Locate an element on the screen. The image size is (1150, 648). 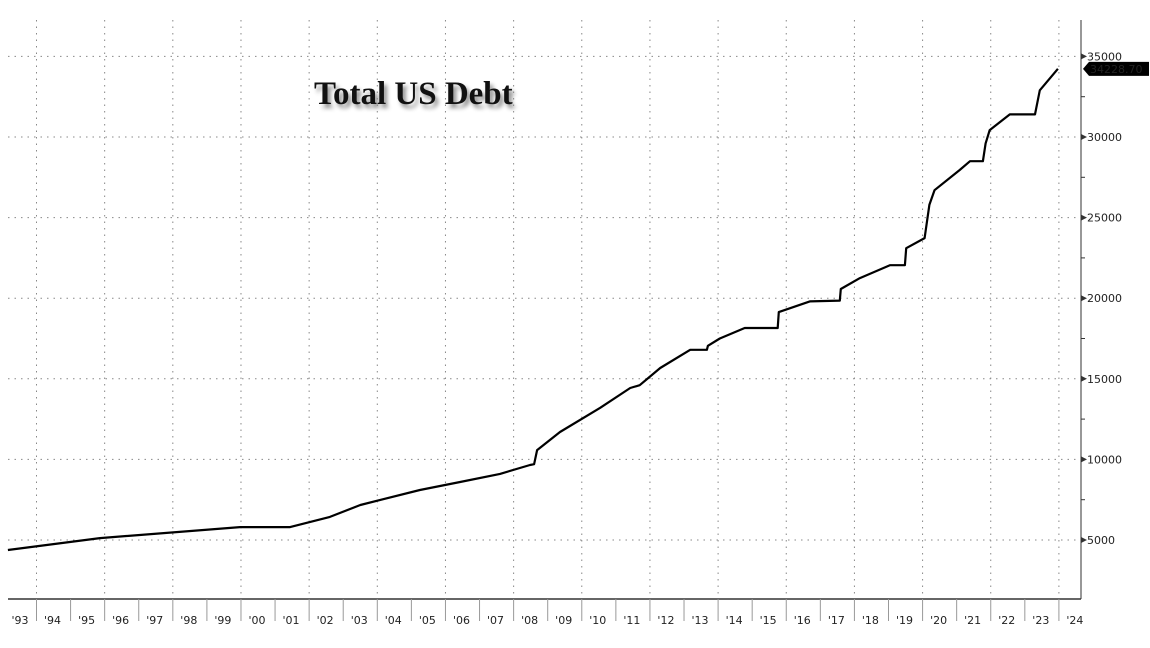
x-tick-label: '16 is located at coordinates (802, 620).